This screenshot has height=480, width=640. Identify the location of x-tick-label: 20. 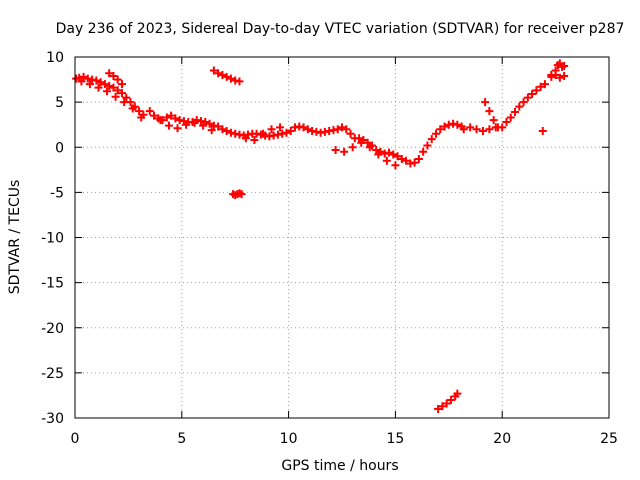
(502, 439).